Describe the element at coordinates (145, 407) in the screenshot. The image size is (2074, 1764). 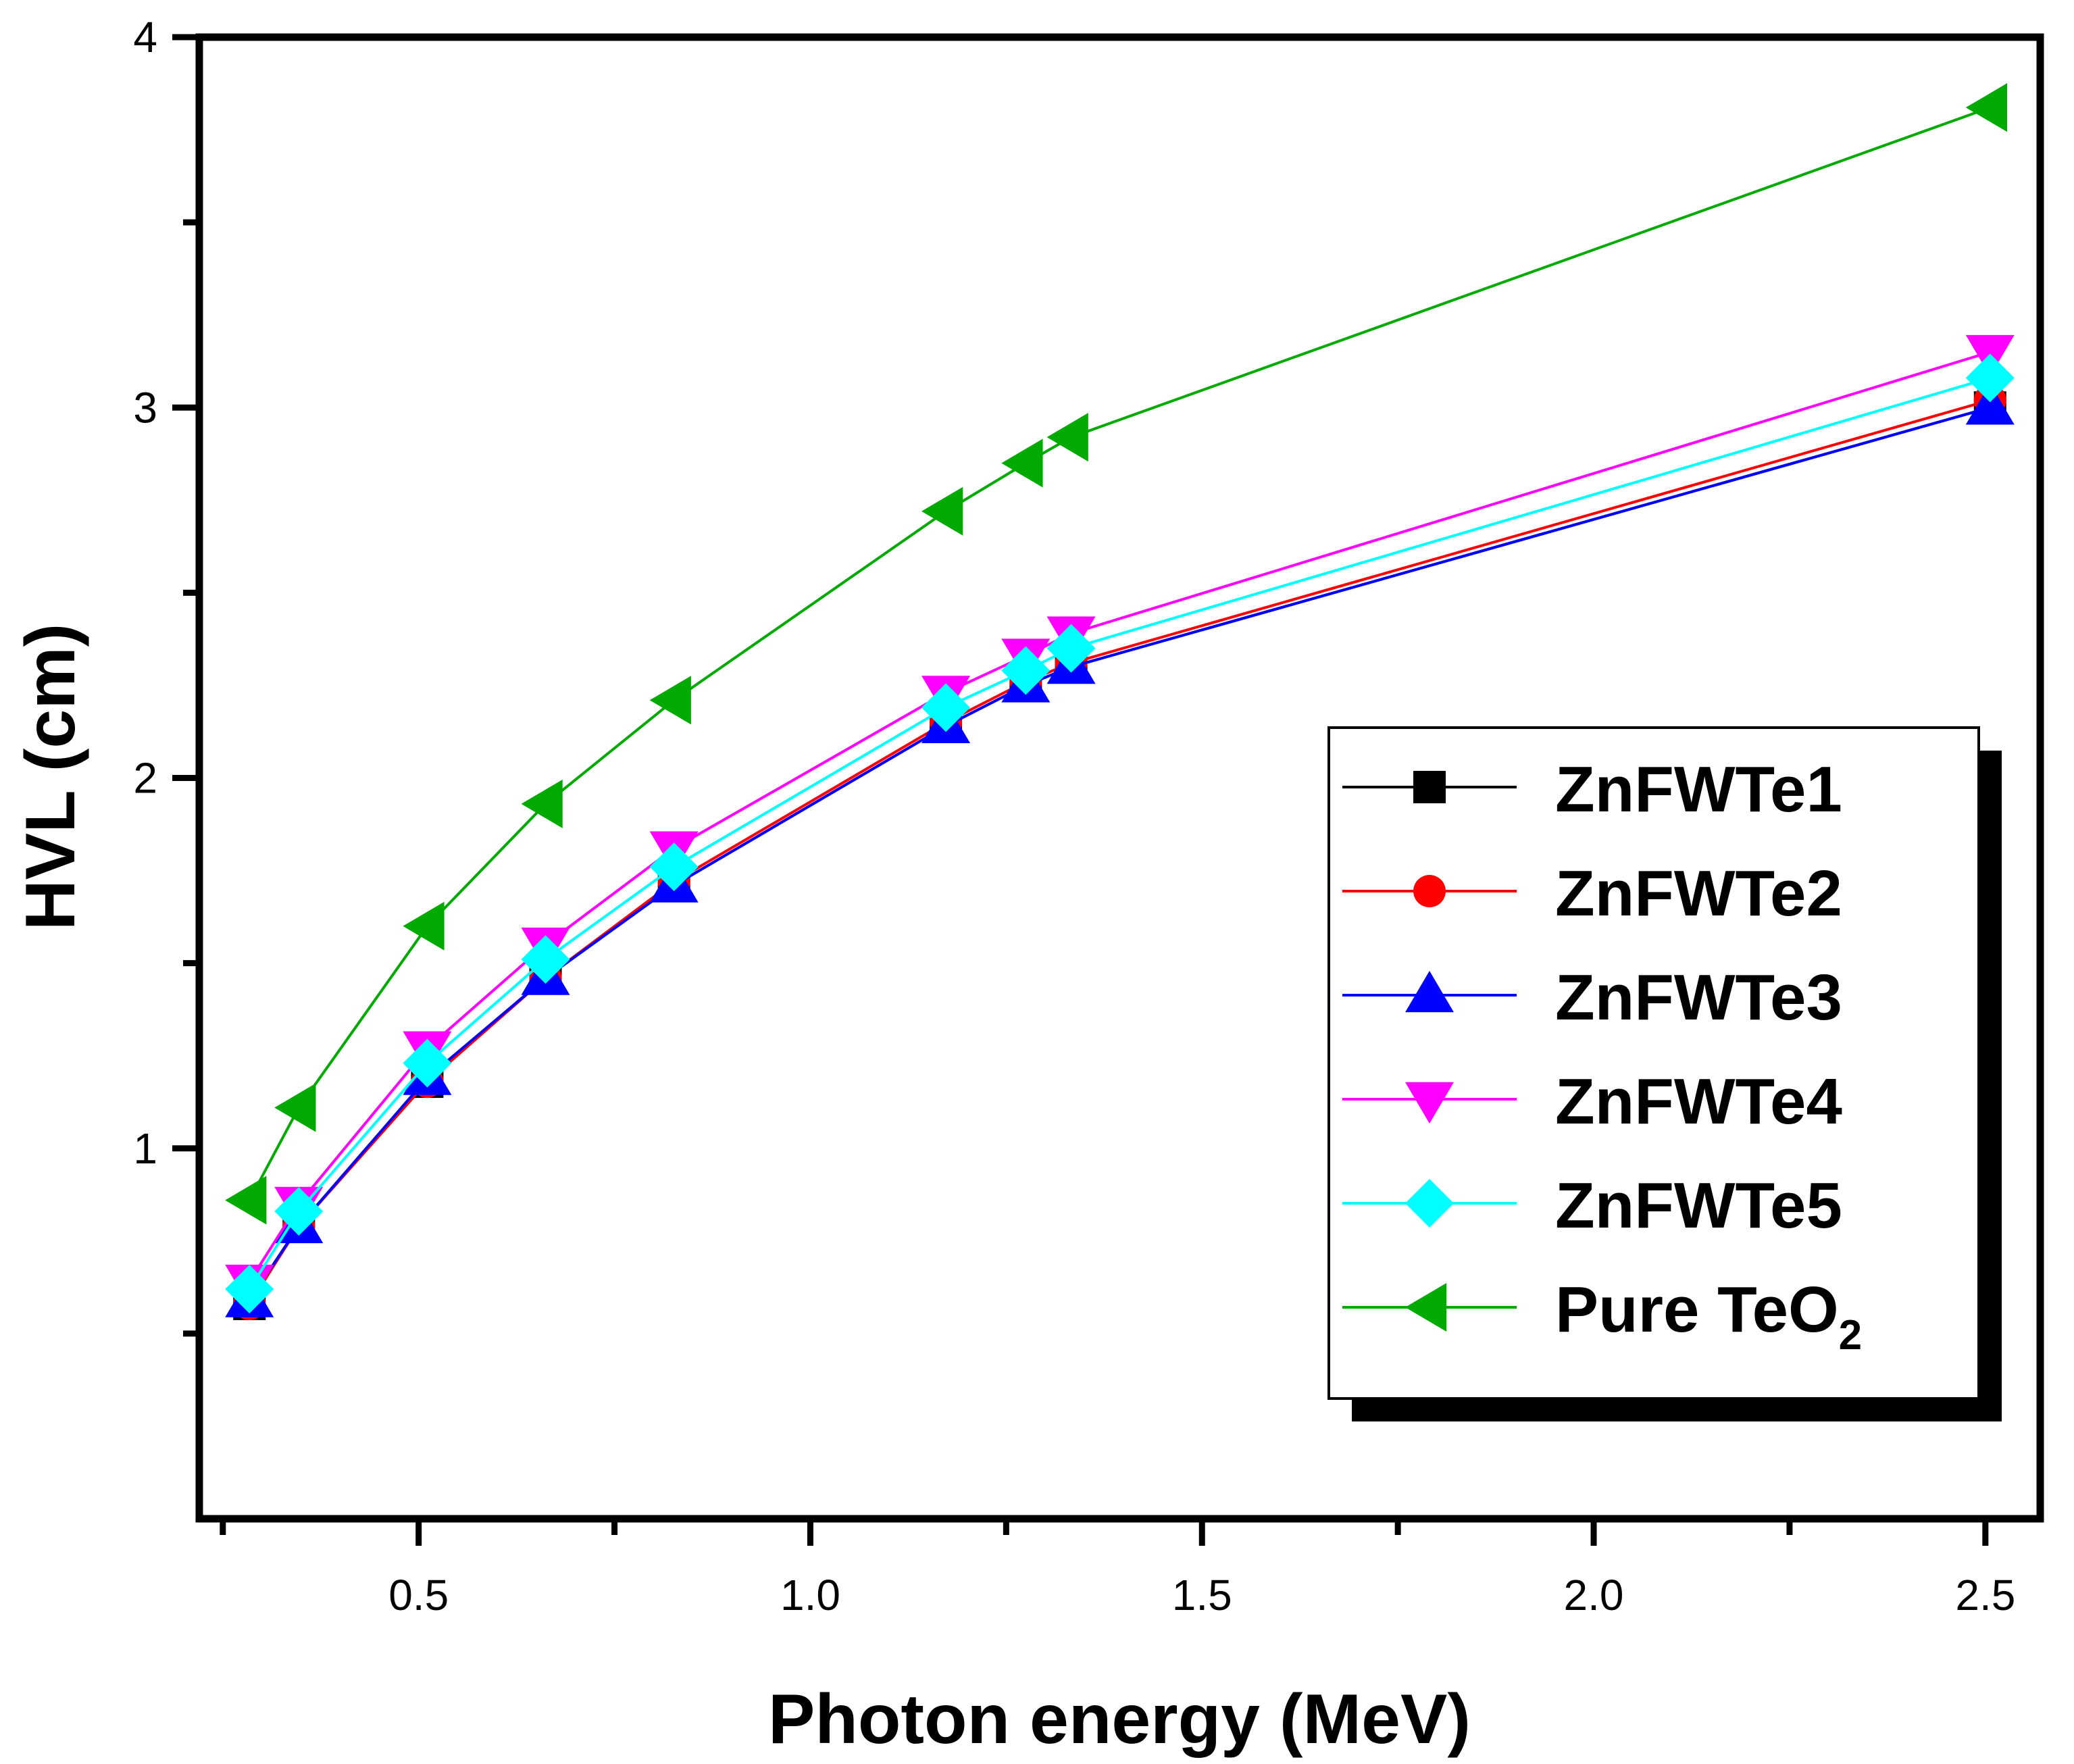
I see `y-tick-label: 3` at that location.